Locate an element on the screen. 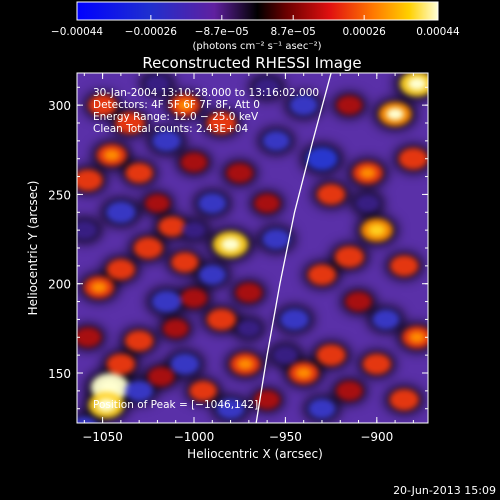 This screenshot has height=500, width=500. peak-position-label: Position of Peak = [−1046,142] is located at coordinates (175, 405).